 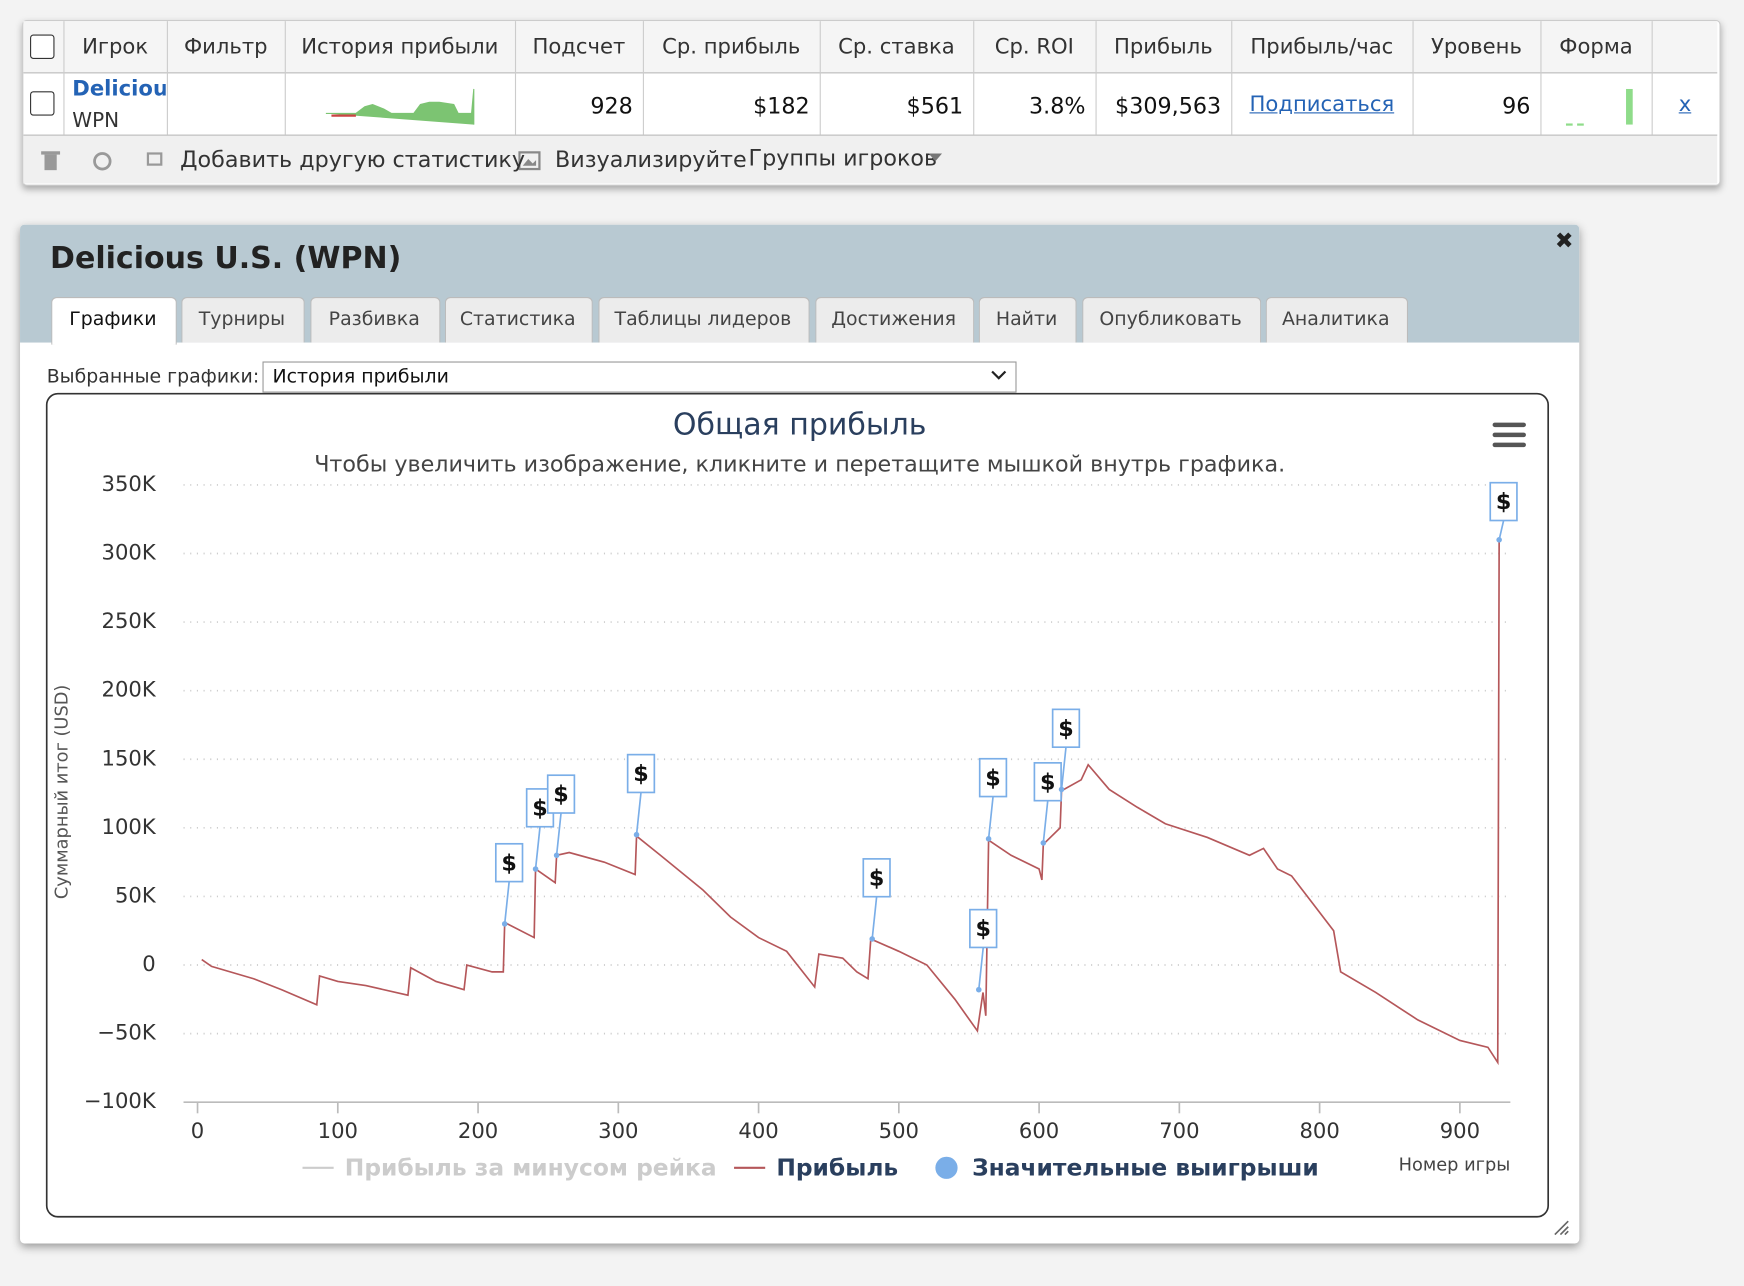 I want to click on column-header: Фильтр, so click(x=225, y=46).